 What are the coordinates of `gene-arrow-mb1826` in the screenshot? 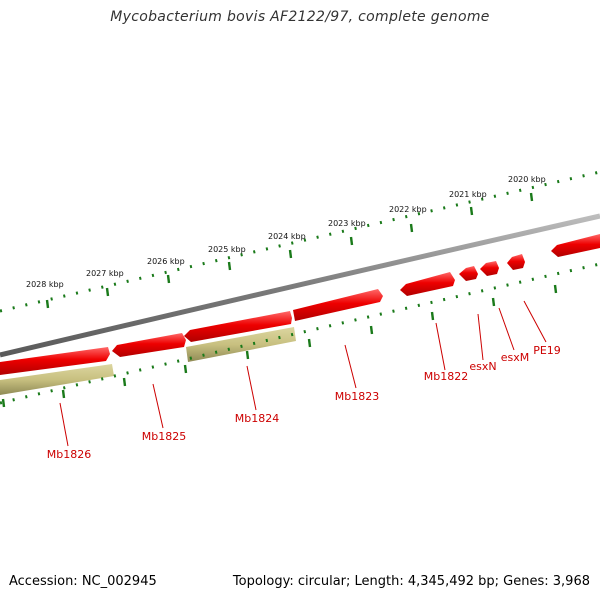 It's located at (55, 361).